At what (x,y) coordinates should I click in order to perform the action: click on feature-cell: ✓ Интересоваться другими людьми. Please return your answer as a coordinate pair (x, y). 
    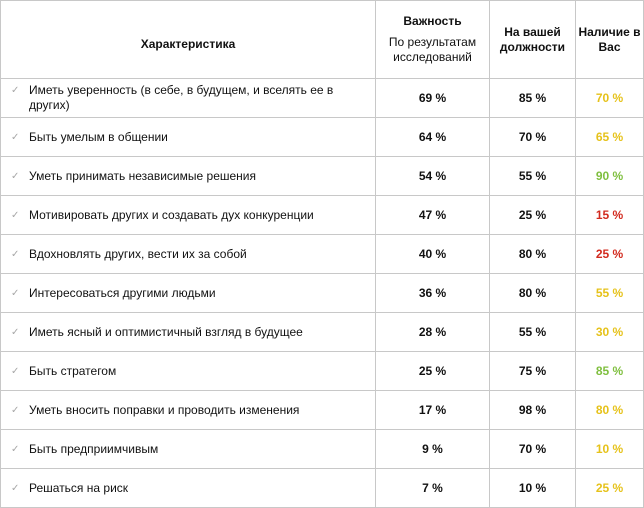
    Looking at the image, I should click on (188, 293).